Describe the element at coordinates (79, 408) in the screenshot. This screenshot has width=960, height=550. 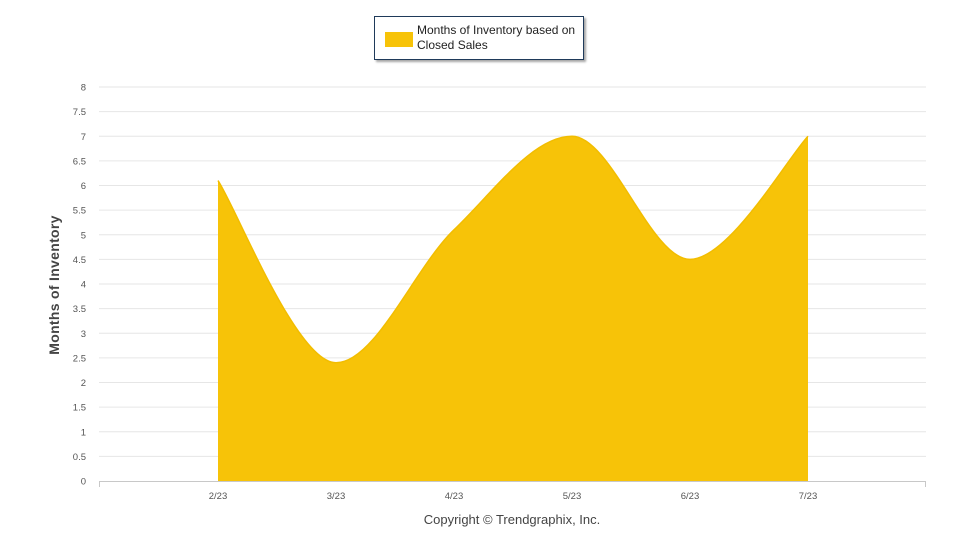
I see `y-tick-label: 1.5` at that location.